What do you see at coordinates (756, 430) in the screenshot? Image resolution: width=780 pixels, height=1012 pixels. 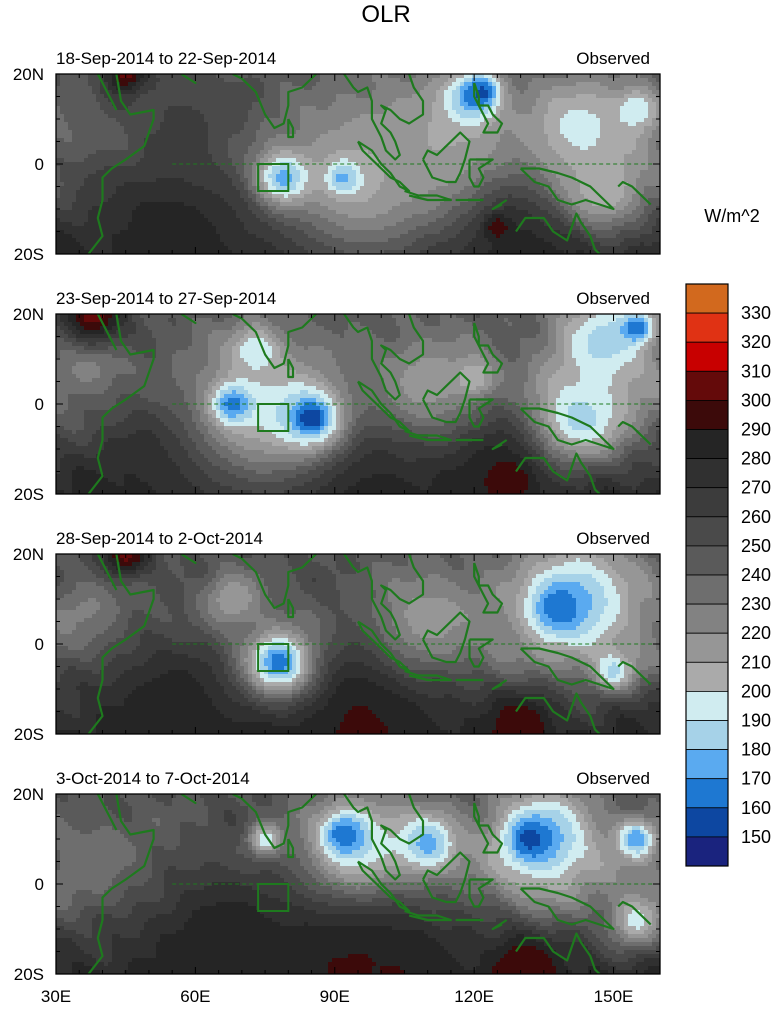 I see `colorbar-tick-label: 290` at bounding box center [756, 430].